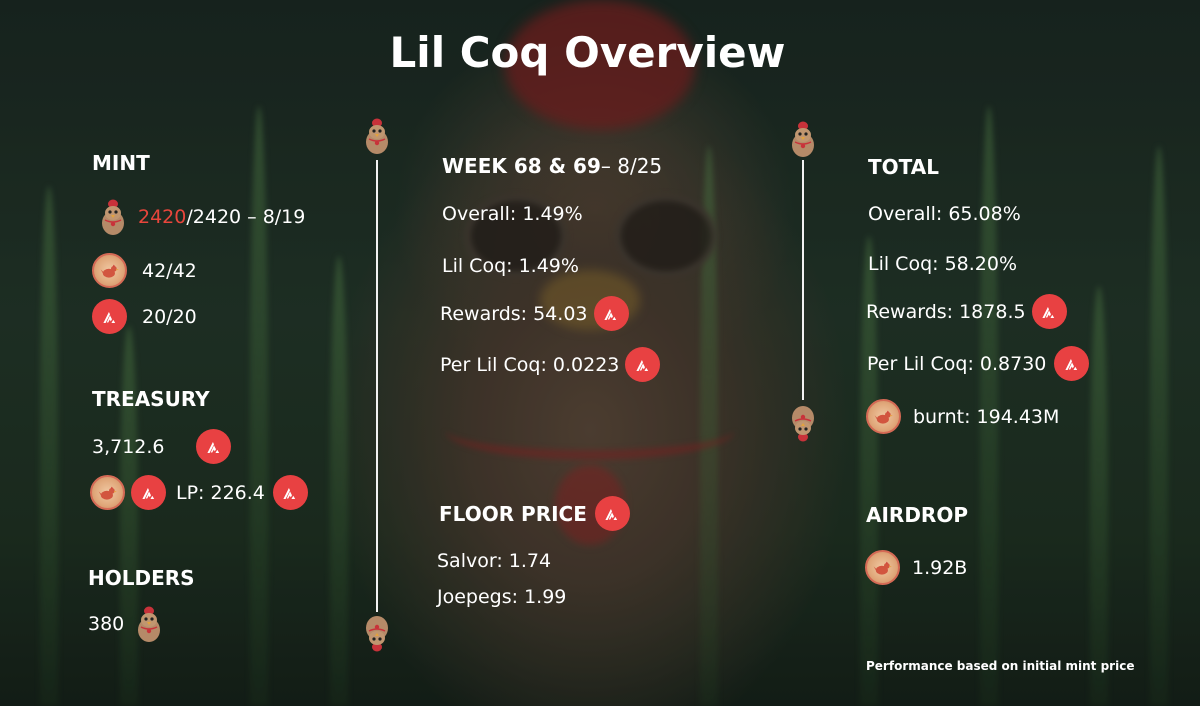  What do you see at coordinates (521, 166) in the screenshot?
I see `week-heading: WEEK 68 & 69` at bounding box center [521, 166].